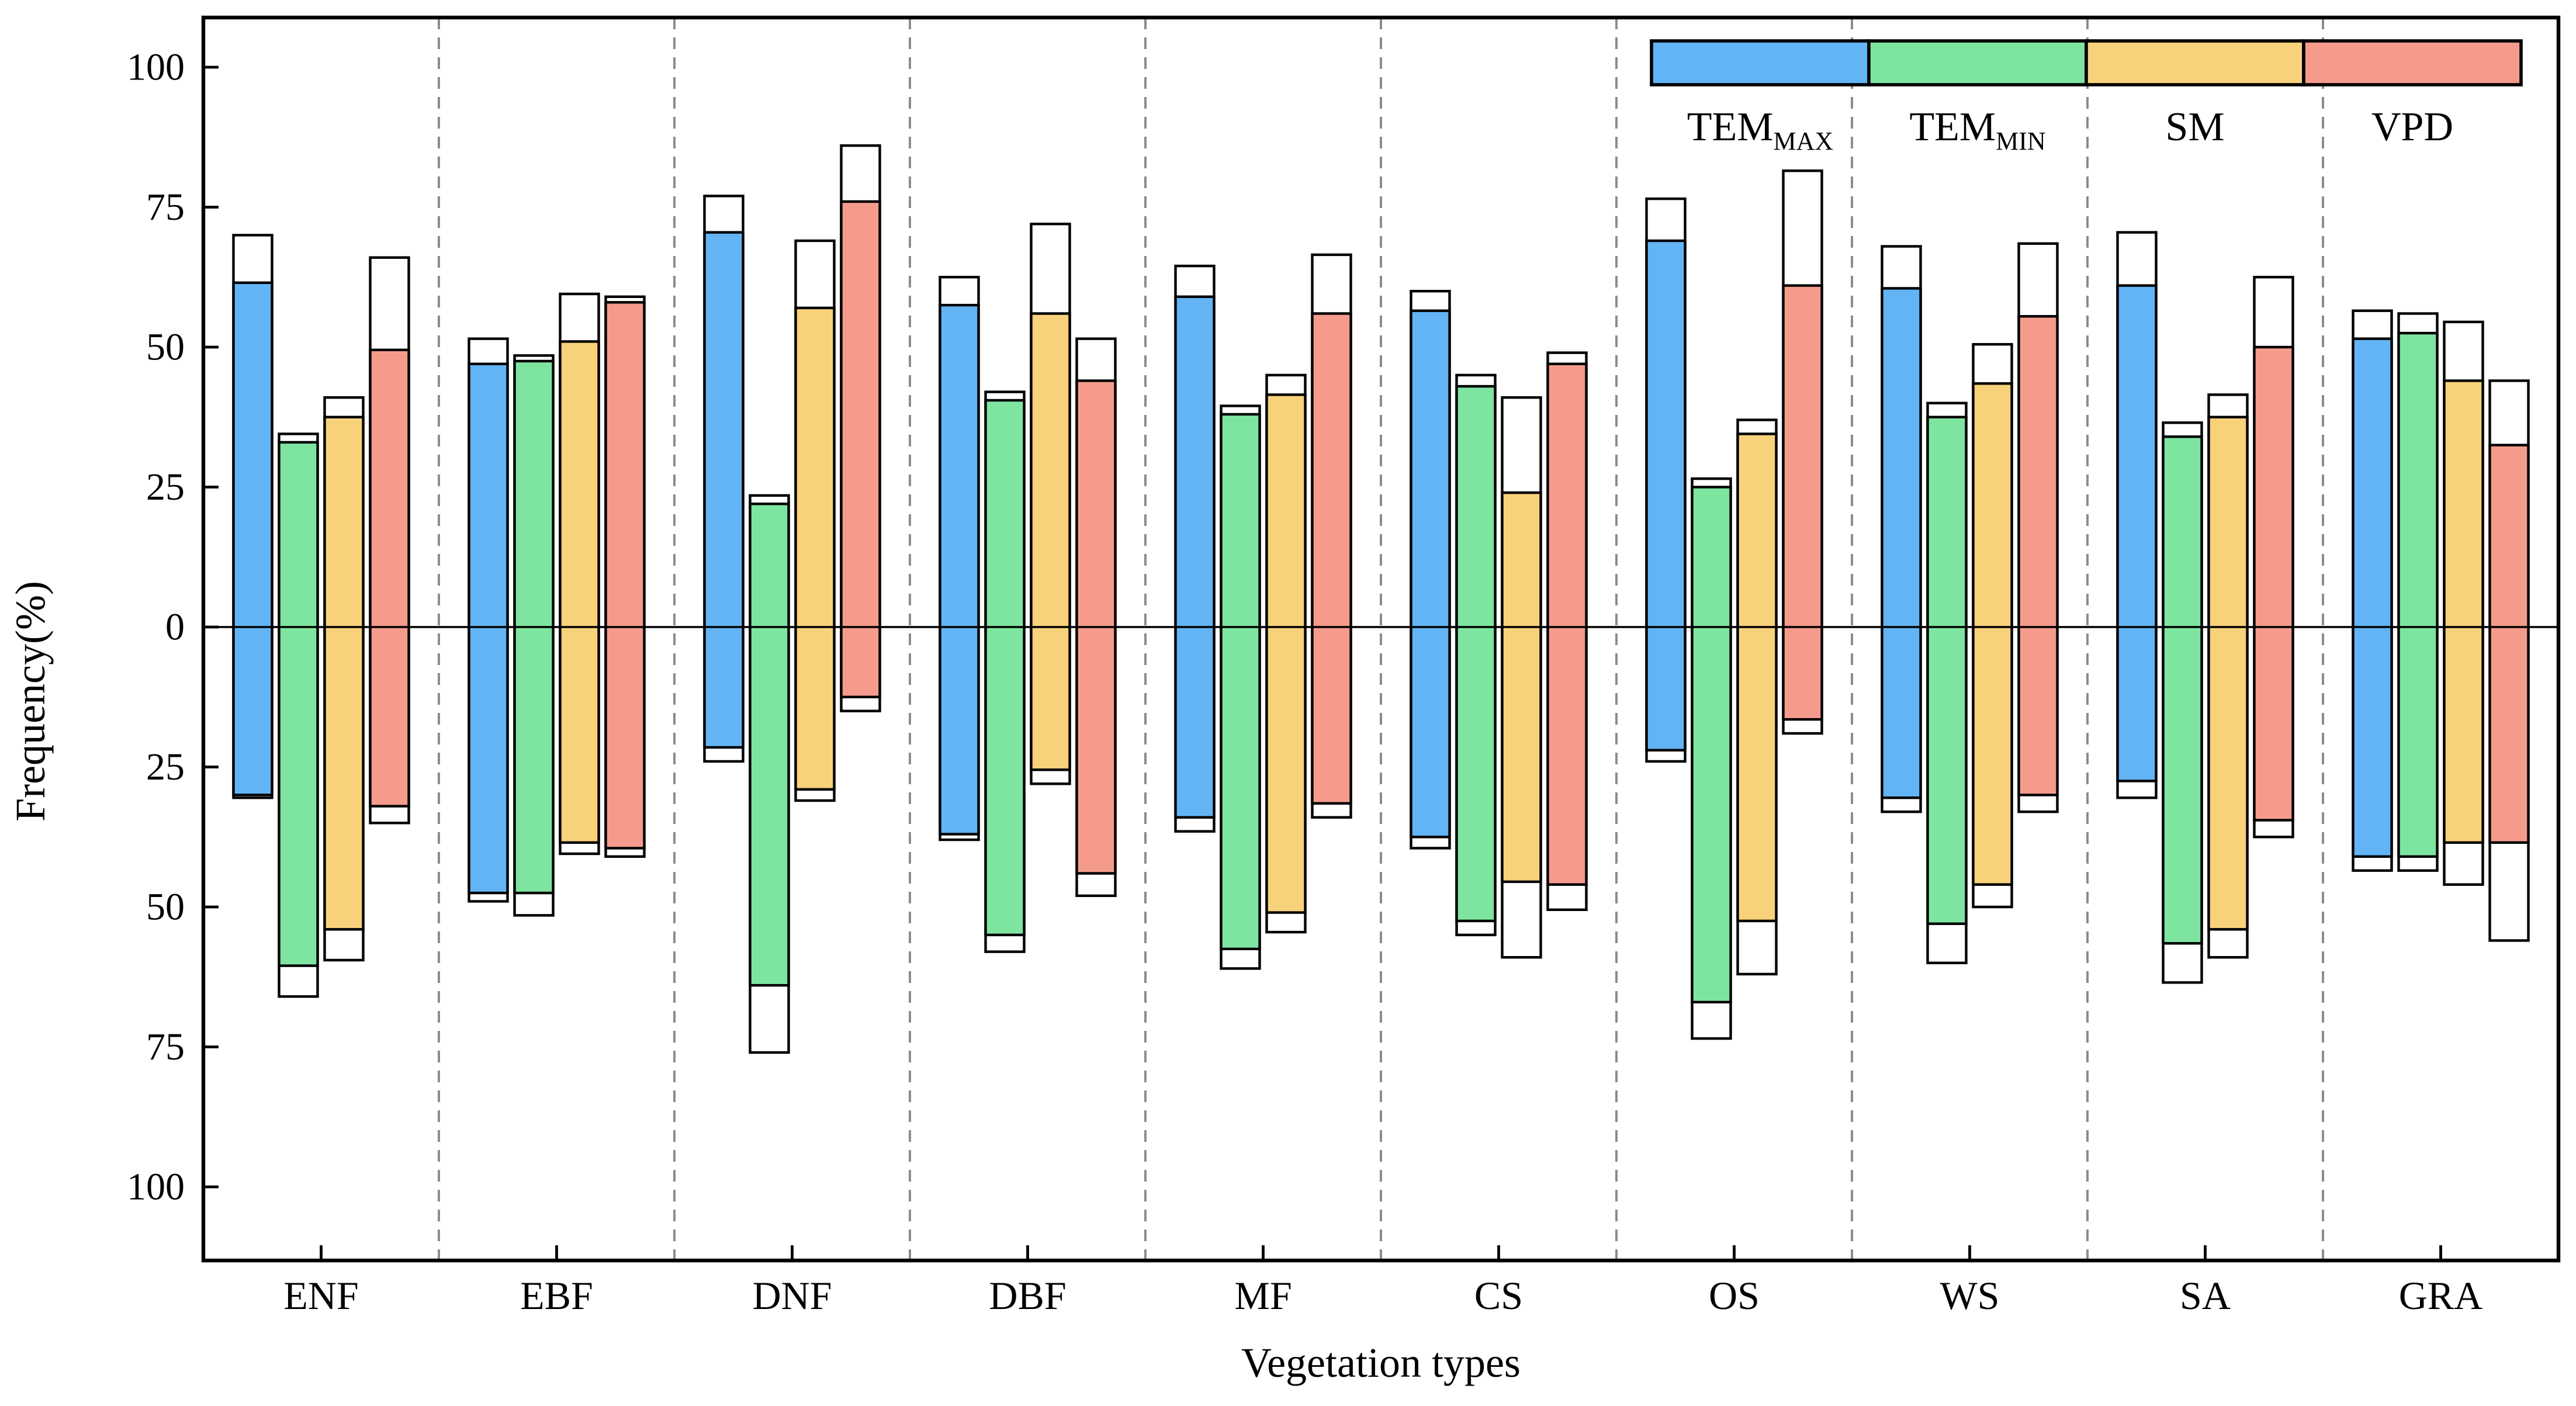 This screenshot has width=2576, height=1406. What do you see at coordinates (1970, 1295) in the screenshot?
I see `x-category-label: WS` at bounding box center [1970, 1295].